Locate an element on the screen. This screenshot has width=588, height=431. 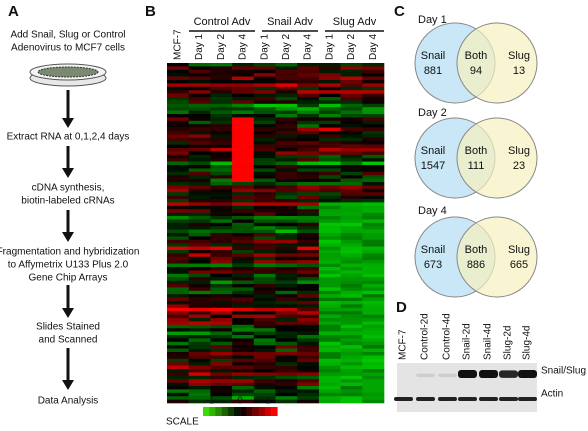
panel-label: A is located at coordinates (13, 11).